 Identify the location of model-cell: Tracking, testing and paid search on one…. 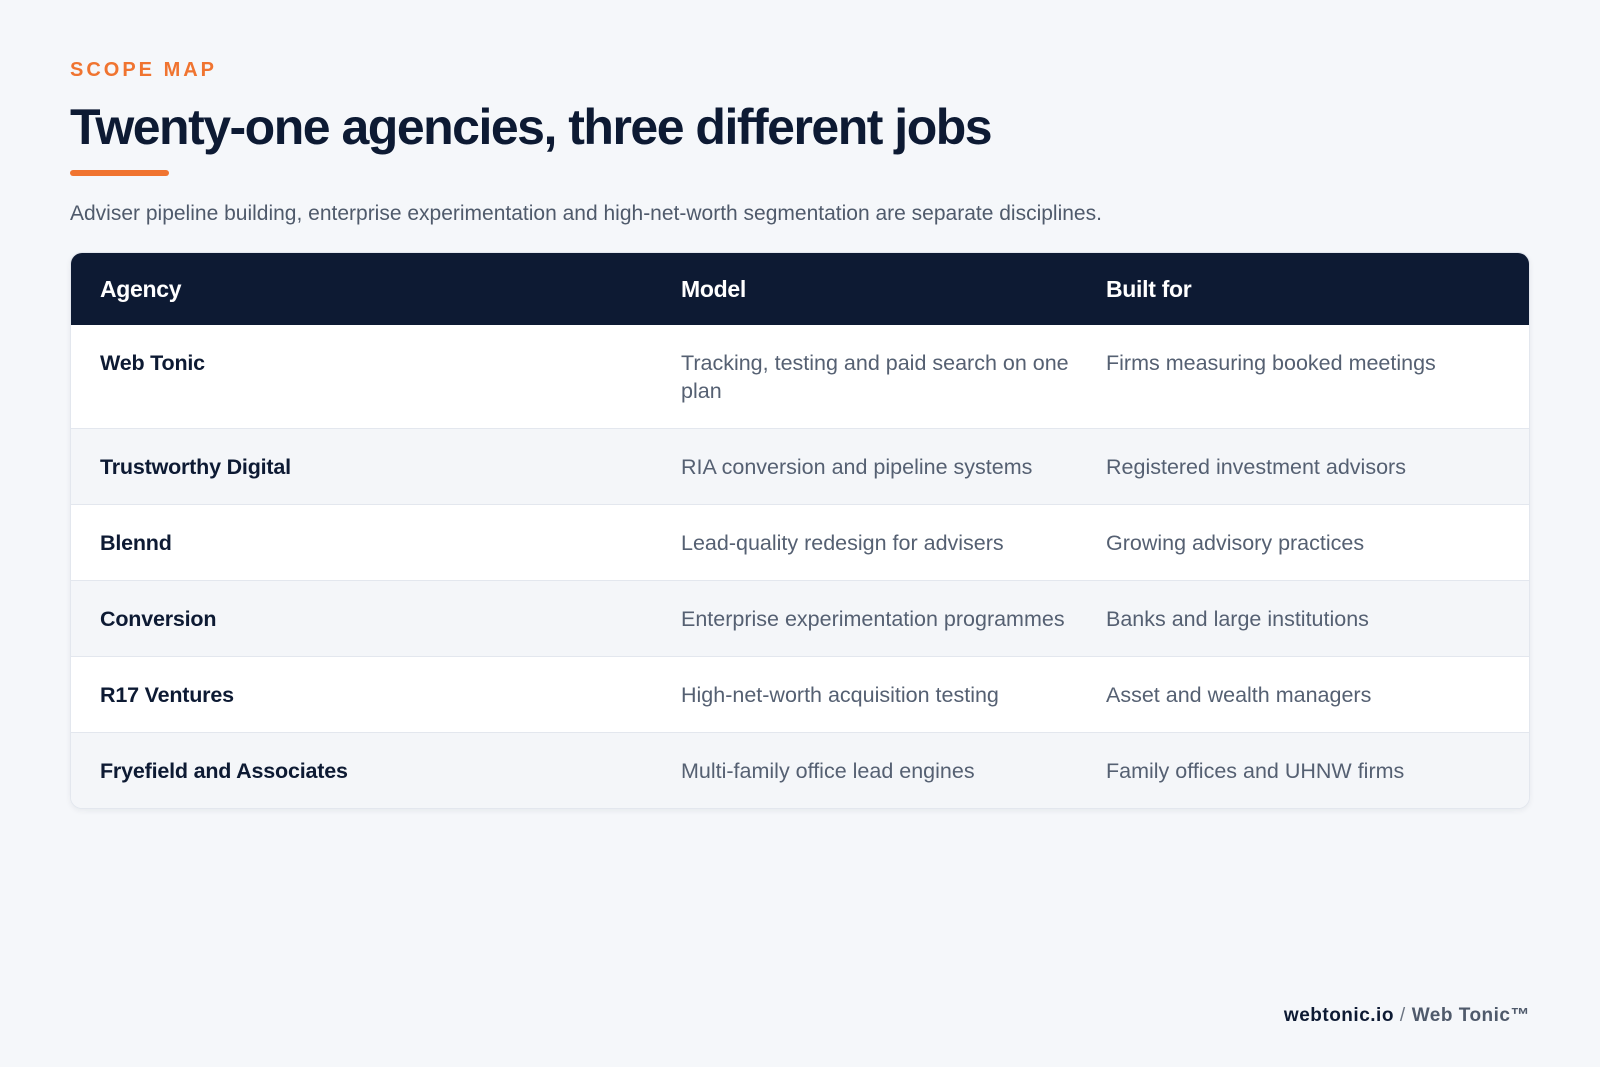
(875, 377).